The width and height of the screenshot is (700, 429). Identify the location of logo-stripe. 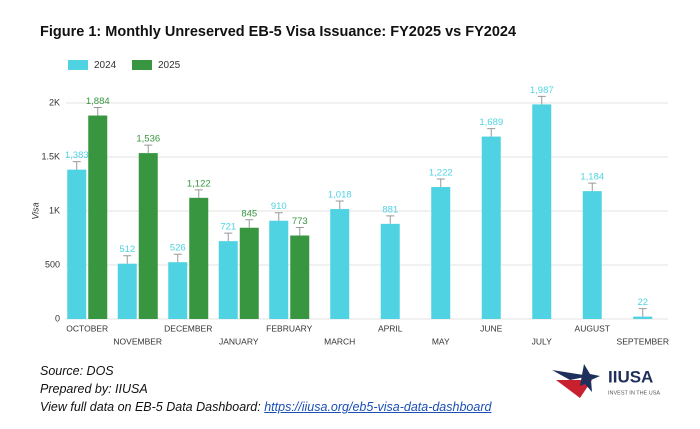
(571, 375).